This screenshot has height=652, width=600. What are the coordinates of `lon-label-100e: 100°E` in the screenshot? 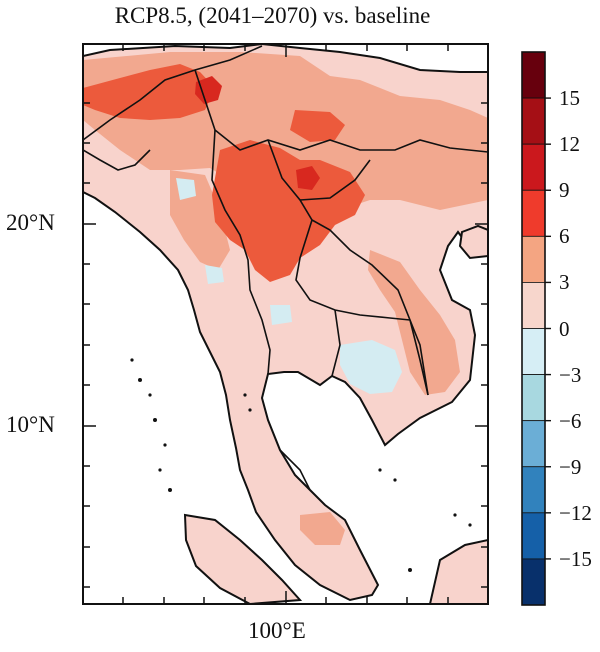 It's located at (277, 630).